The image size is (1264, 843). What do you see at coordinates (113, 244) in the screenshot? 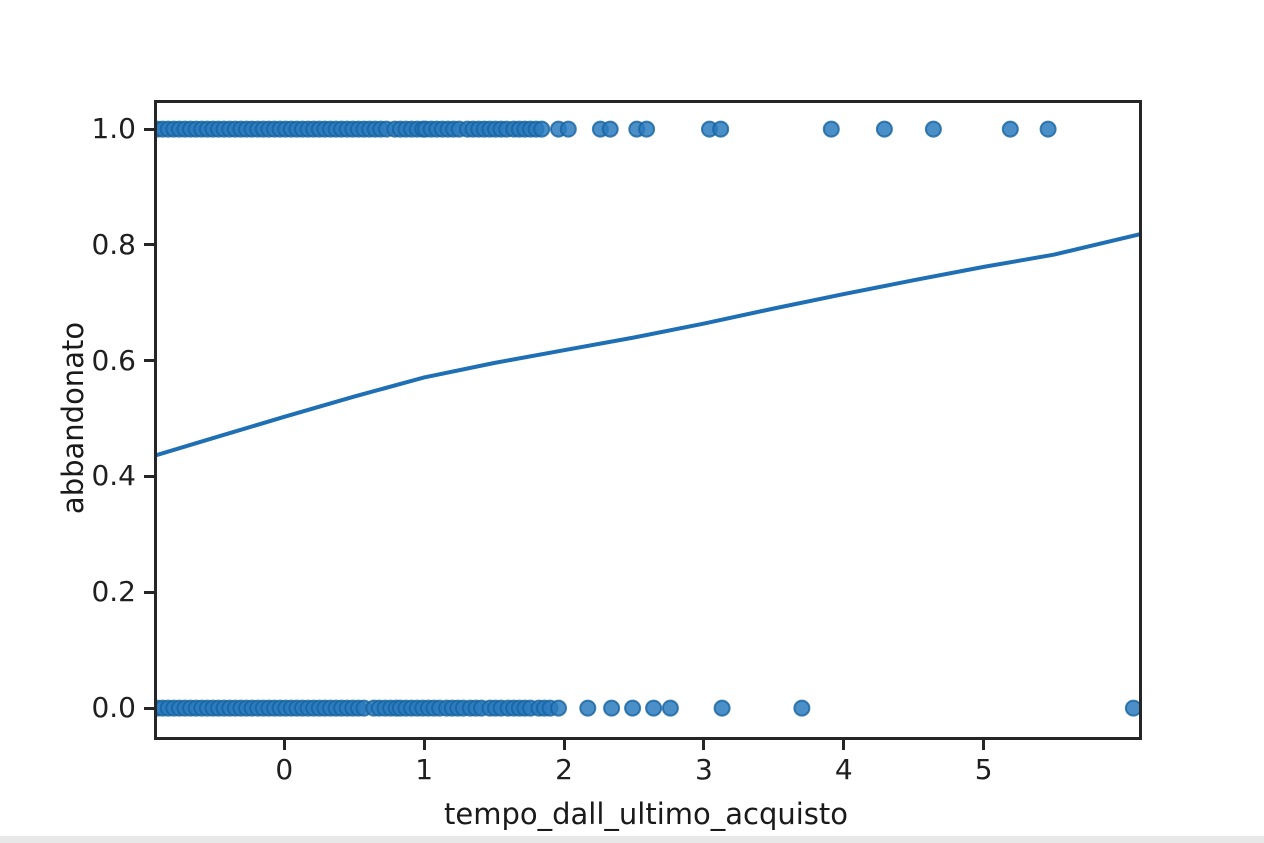
I see `y-tick-label-4: 0.8` at bounding box center [113, 244].